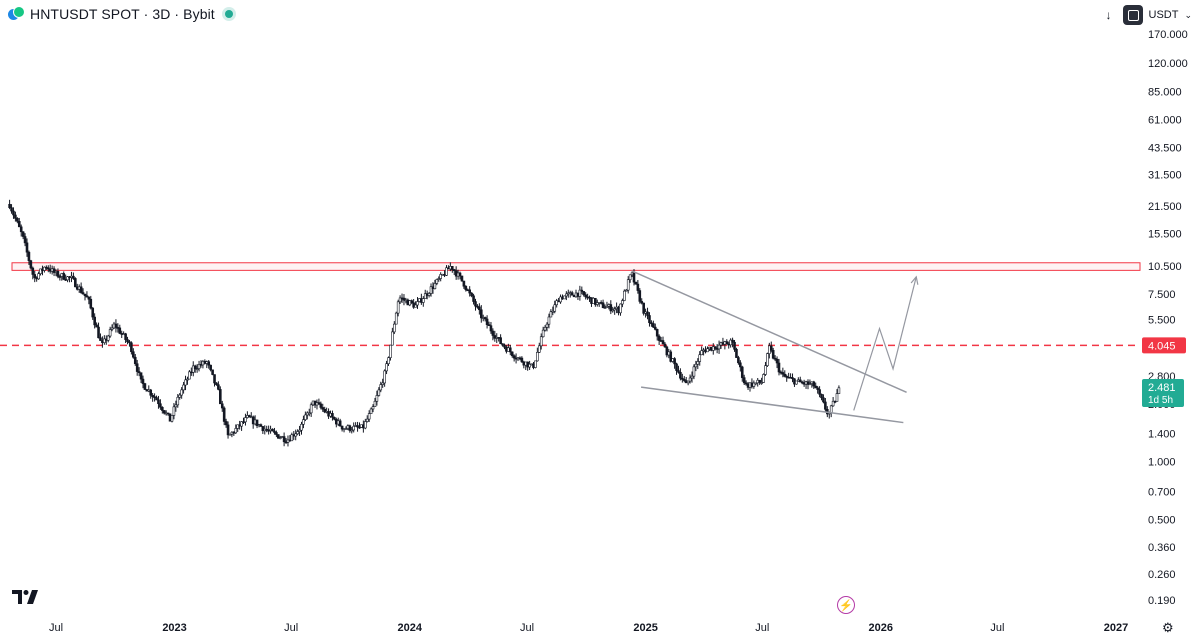 The width and height of the screenshot is (1200, 638). What do you see at coordinates (881, 628) in the screenshot?
I see `time-tick-label: 2026` at bounding box center [881, 628].